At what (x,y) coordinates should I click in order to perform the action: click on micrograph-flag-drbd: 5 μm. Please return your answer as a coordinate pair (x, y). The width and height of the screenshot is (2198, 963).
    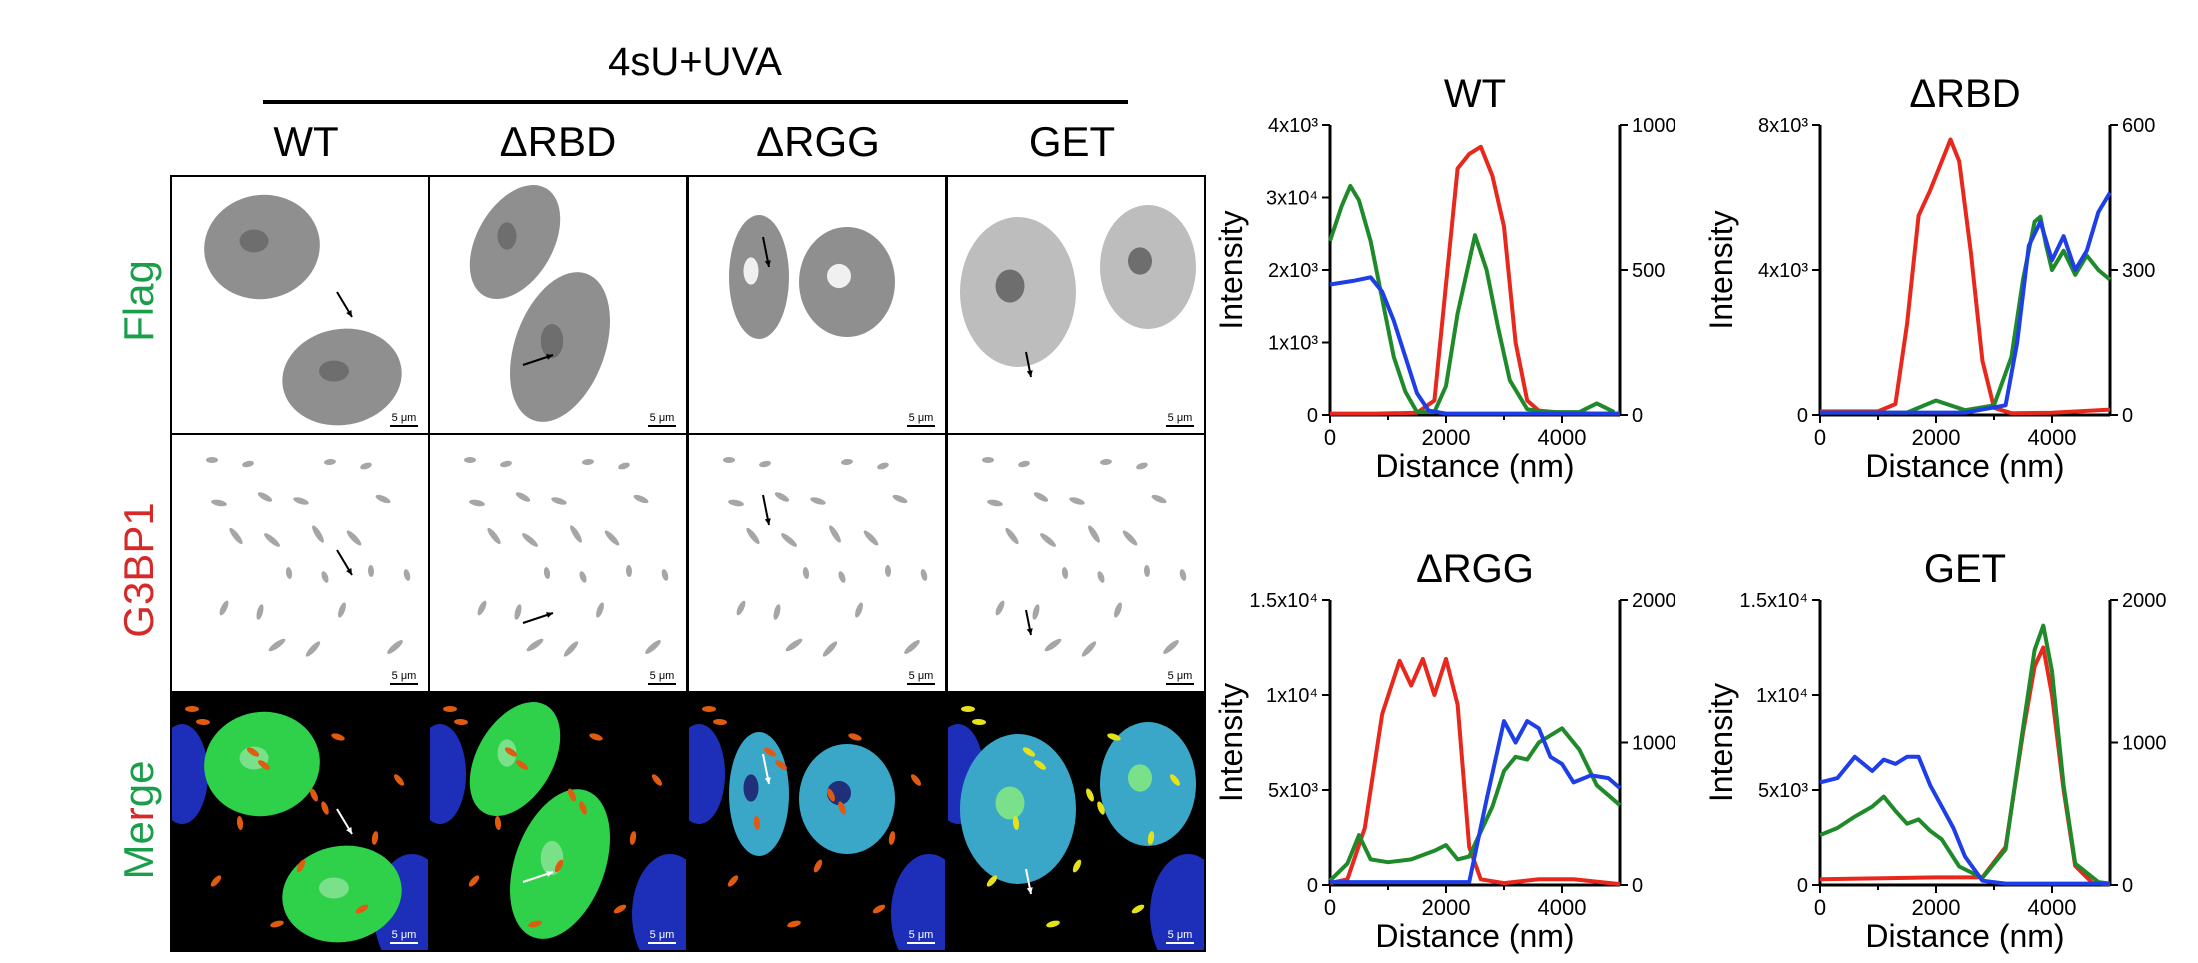
    Looking at the image, I should click on (558, 305).